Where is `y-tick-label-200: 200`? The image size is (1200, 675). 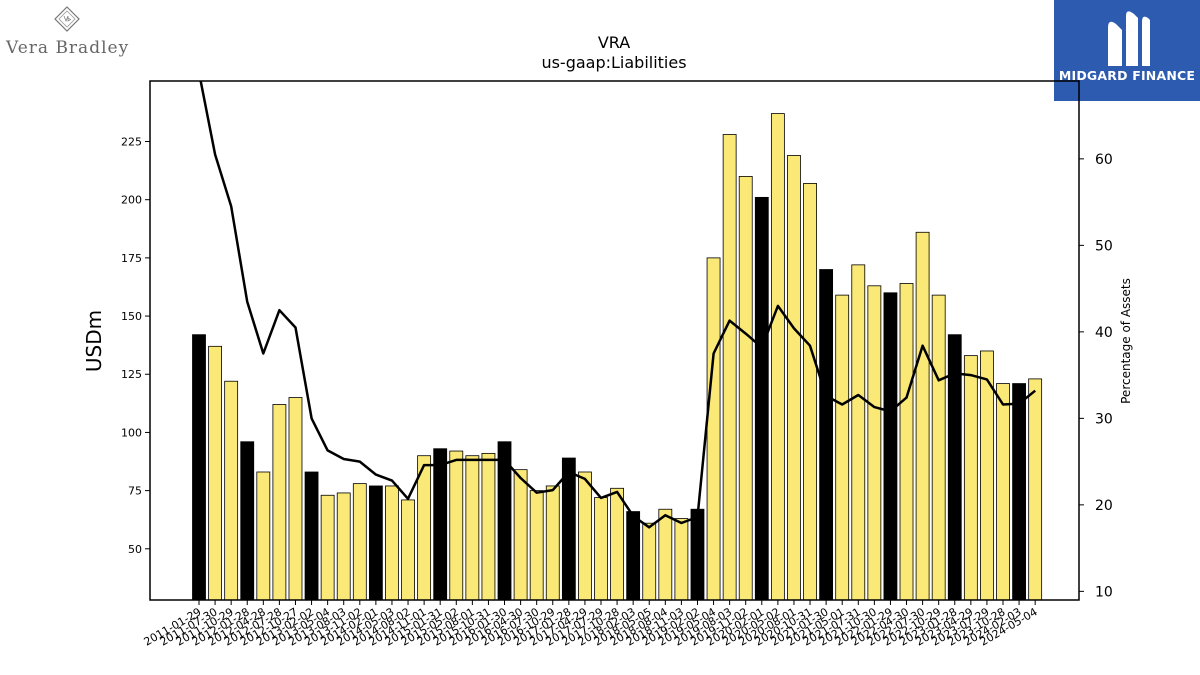 y-tick-label-200: 200 is located at coordinates (131, 200).